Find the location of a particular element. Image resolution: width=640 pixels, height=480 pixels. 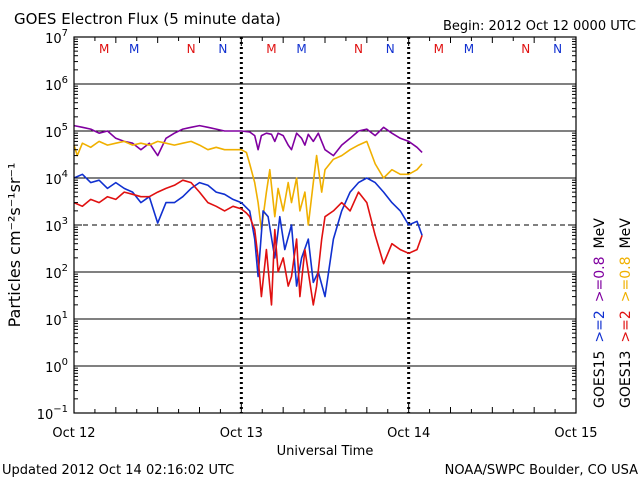

y-tick-label: 10⁰ is located at coordinates (56, 366).